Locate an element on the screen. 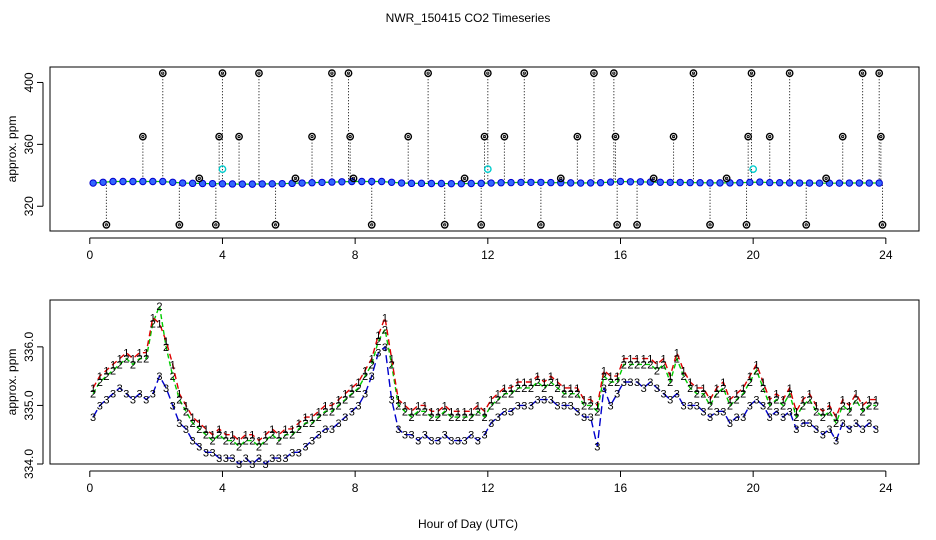  bottom-y-tick-label: 334.0 is located at coordinates (29, 464).